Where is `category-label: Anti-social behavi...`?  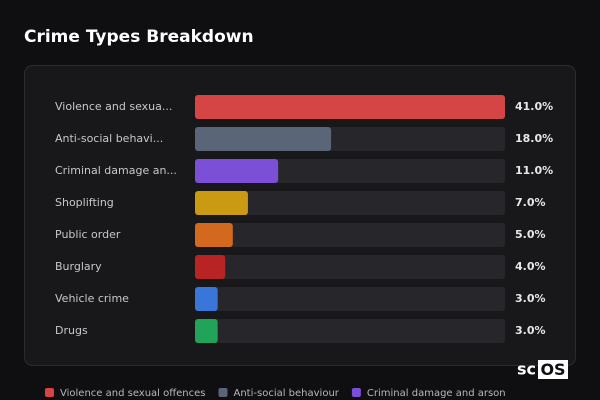 category-label: Anti-social behavi... is located at coordinates (109, 138).